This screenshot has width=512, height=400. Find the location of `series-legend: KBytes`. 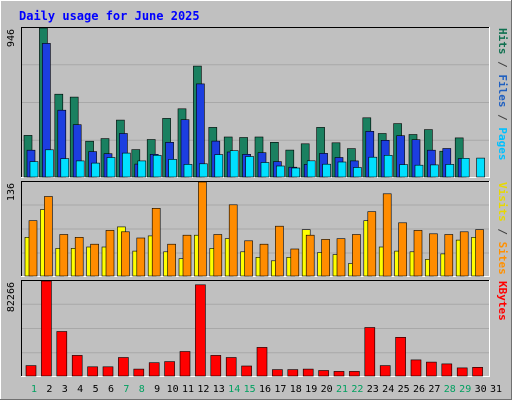

series-legend: KBytes is located at coordinates (502, 301).